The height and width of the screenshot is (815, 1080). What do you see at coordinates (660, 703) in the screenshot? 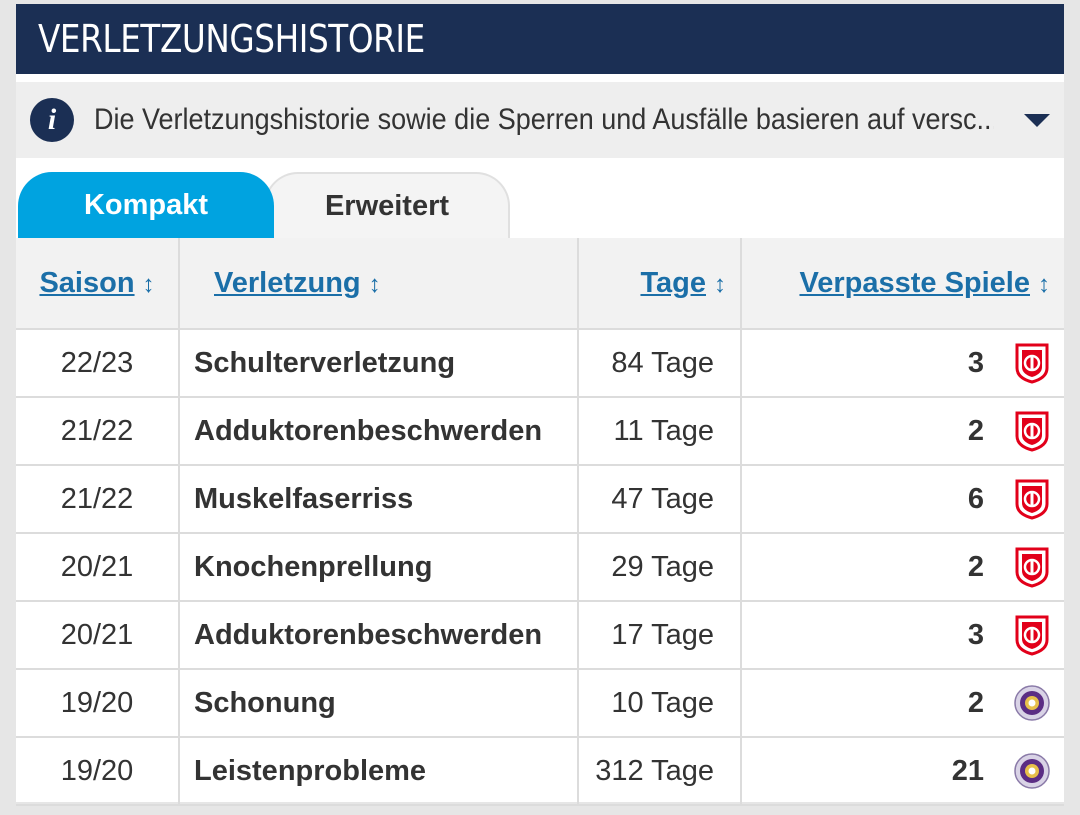
I see `days-cell: 10 Tage` at bounding box center [660, 703].